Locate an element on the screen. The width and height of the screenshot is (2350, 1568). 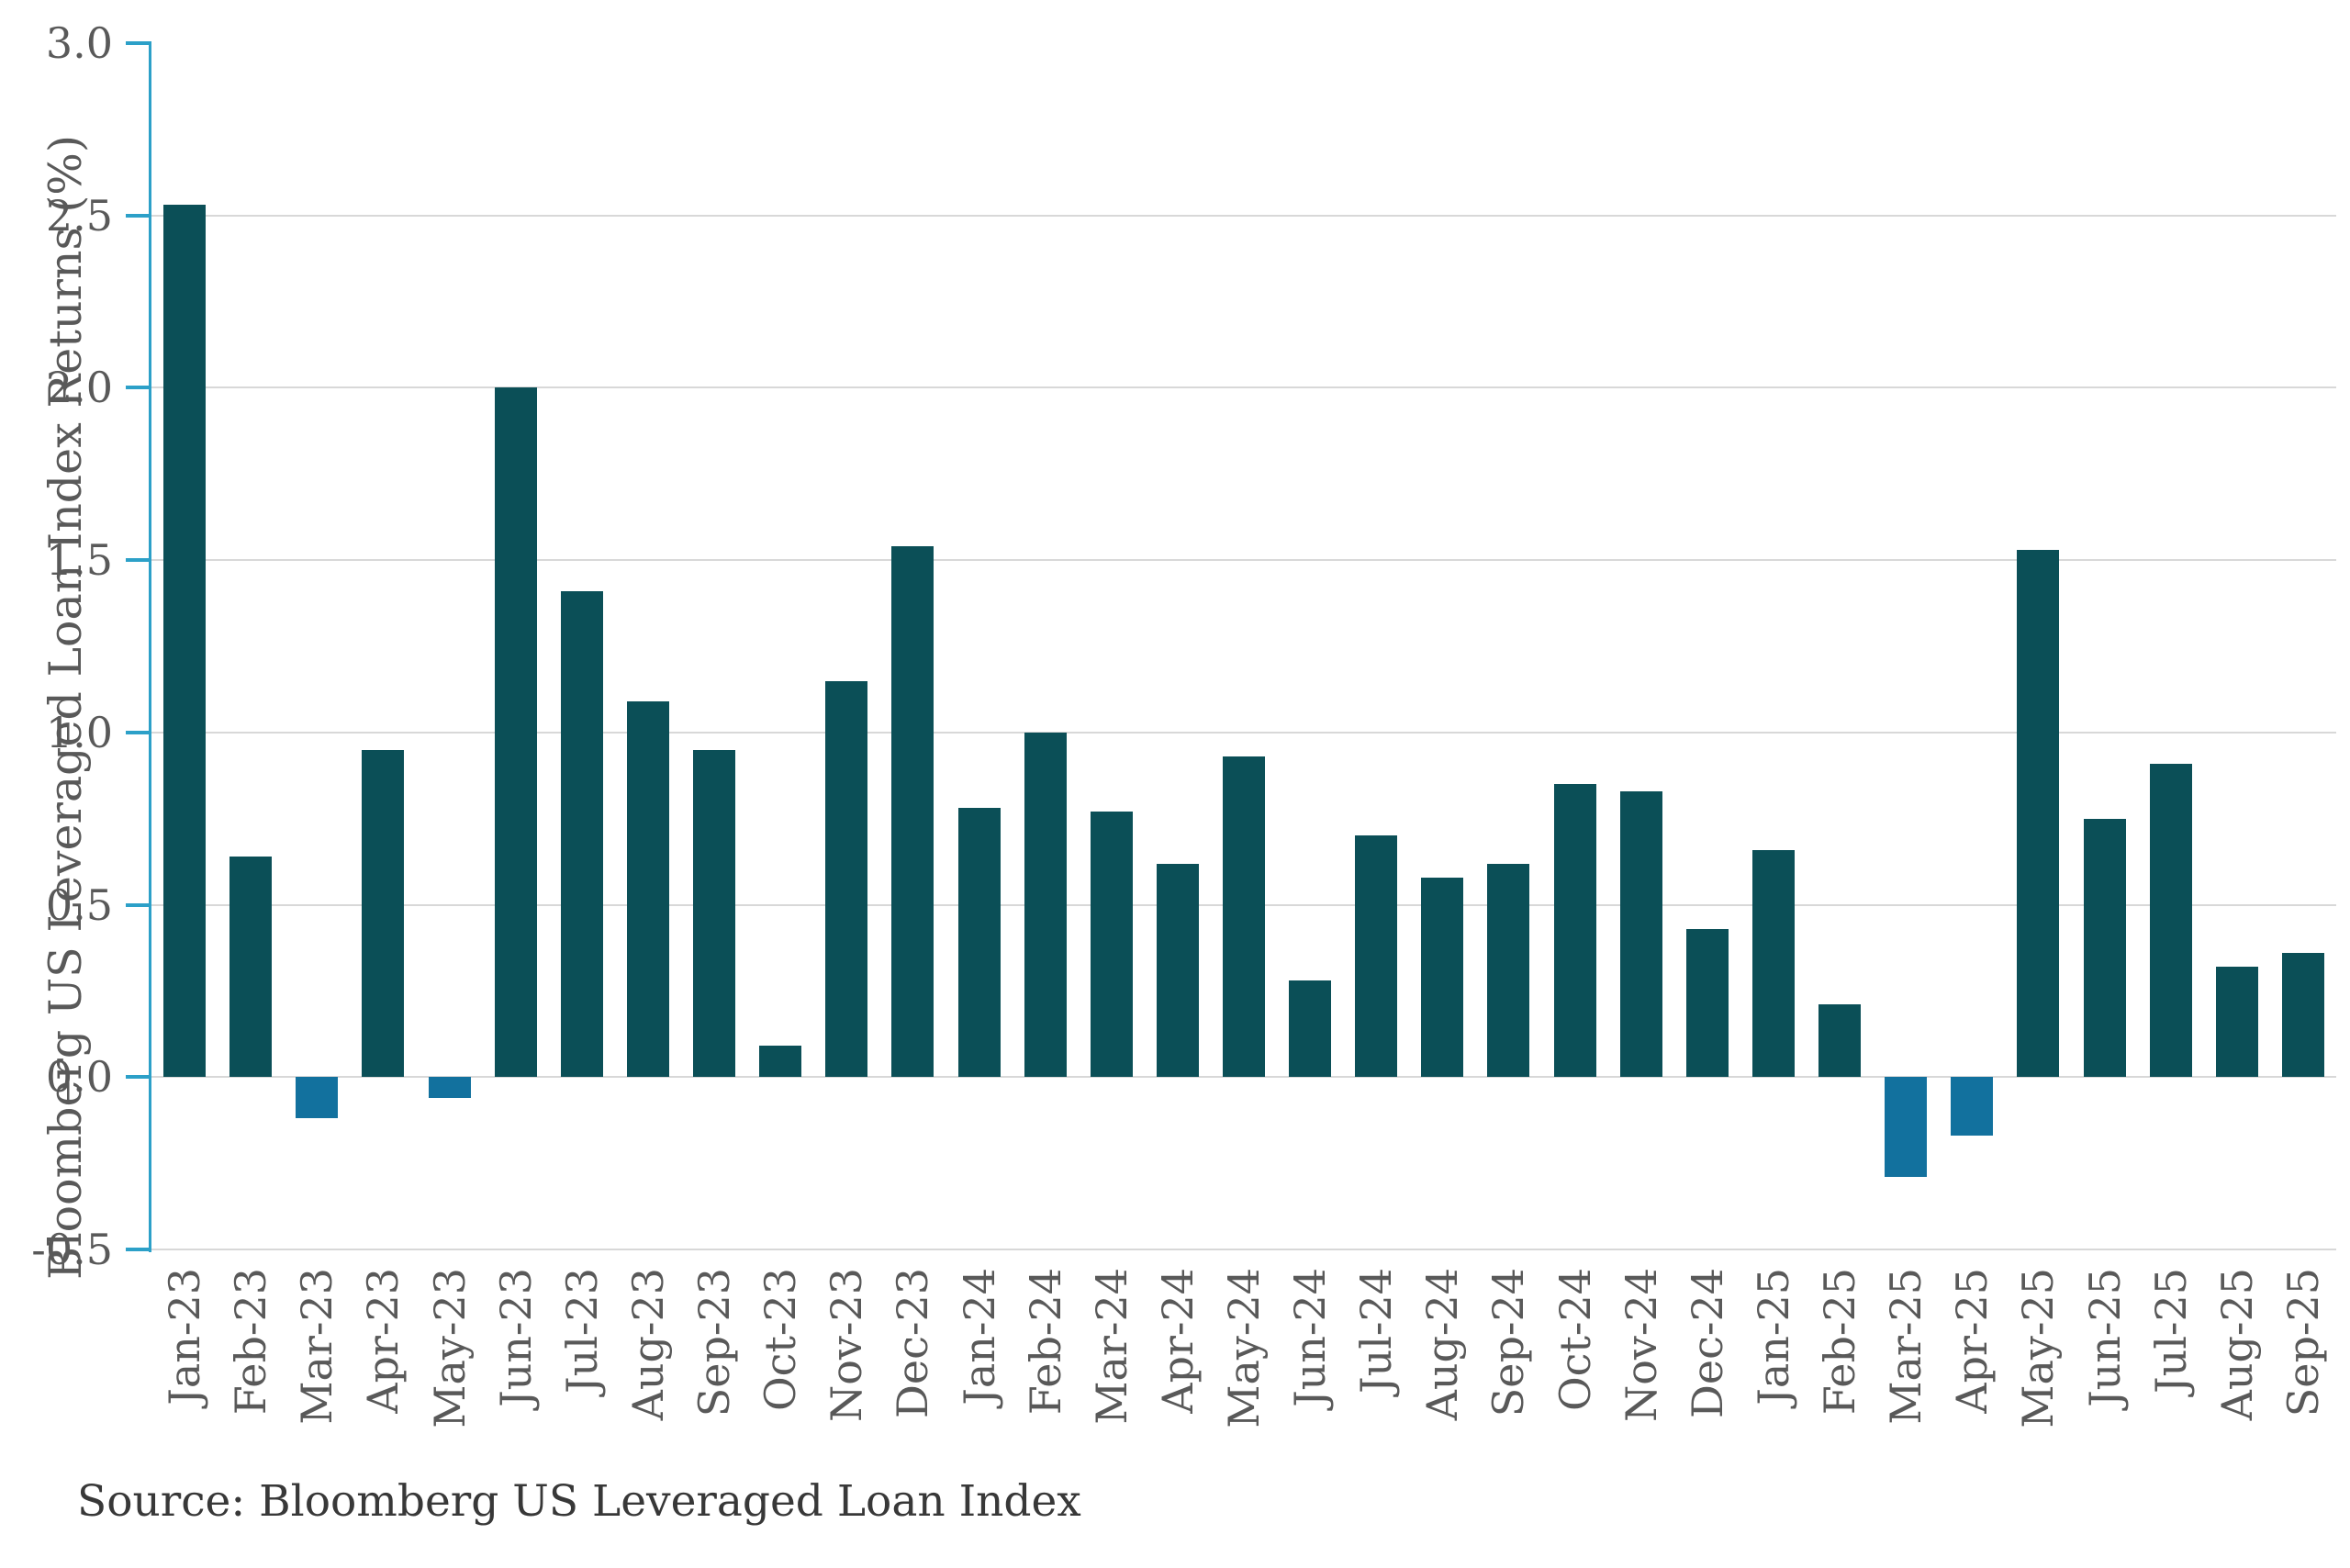
x-label-oct-24: Oct-24 is located at coordinates (1575, 1340).